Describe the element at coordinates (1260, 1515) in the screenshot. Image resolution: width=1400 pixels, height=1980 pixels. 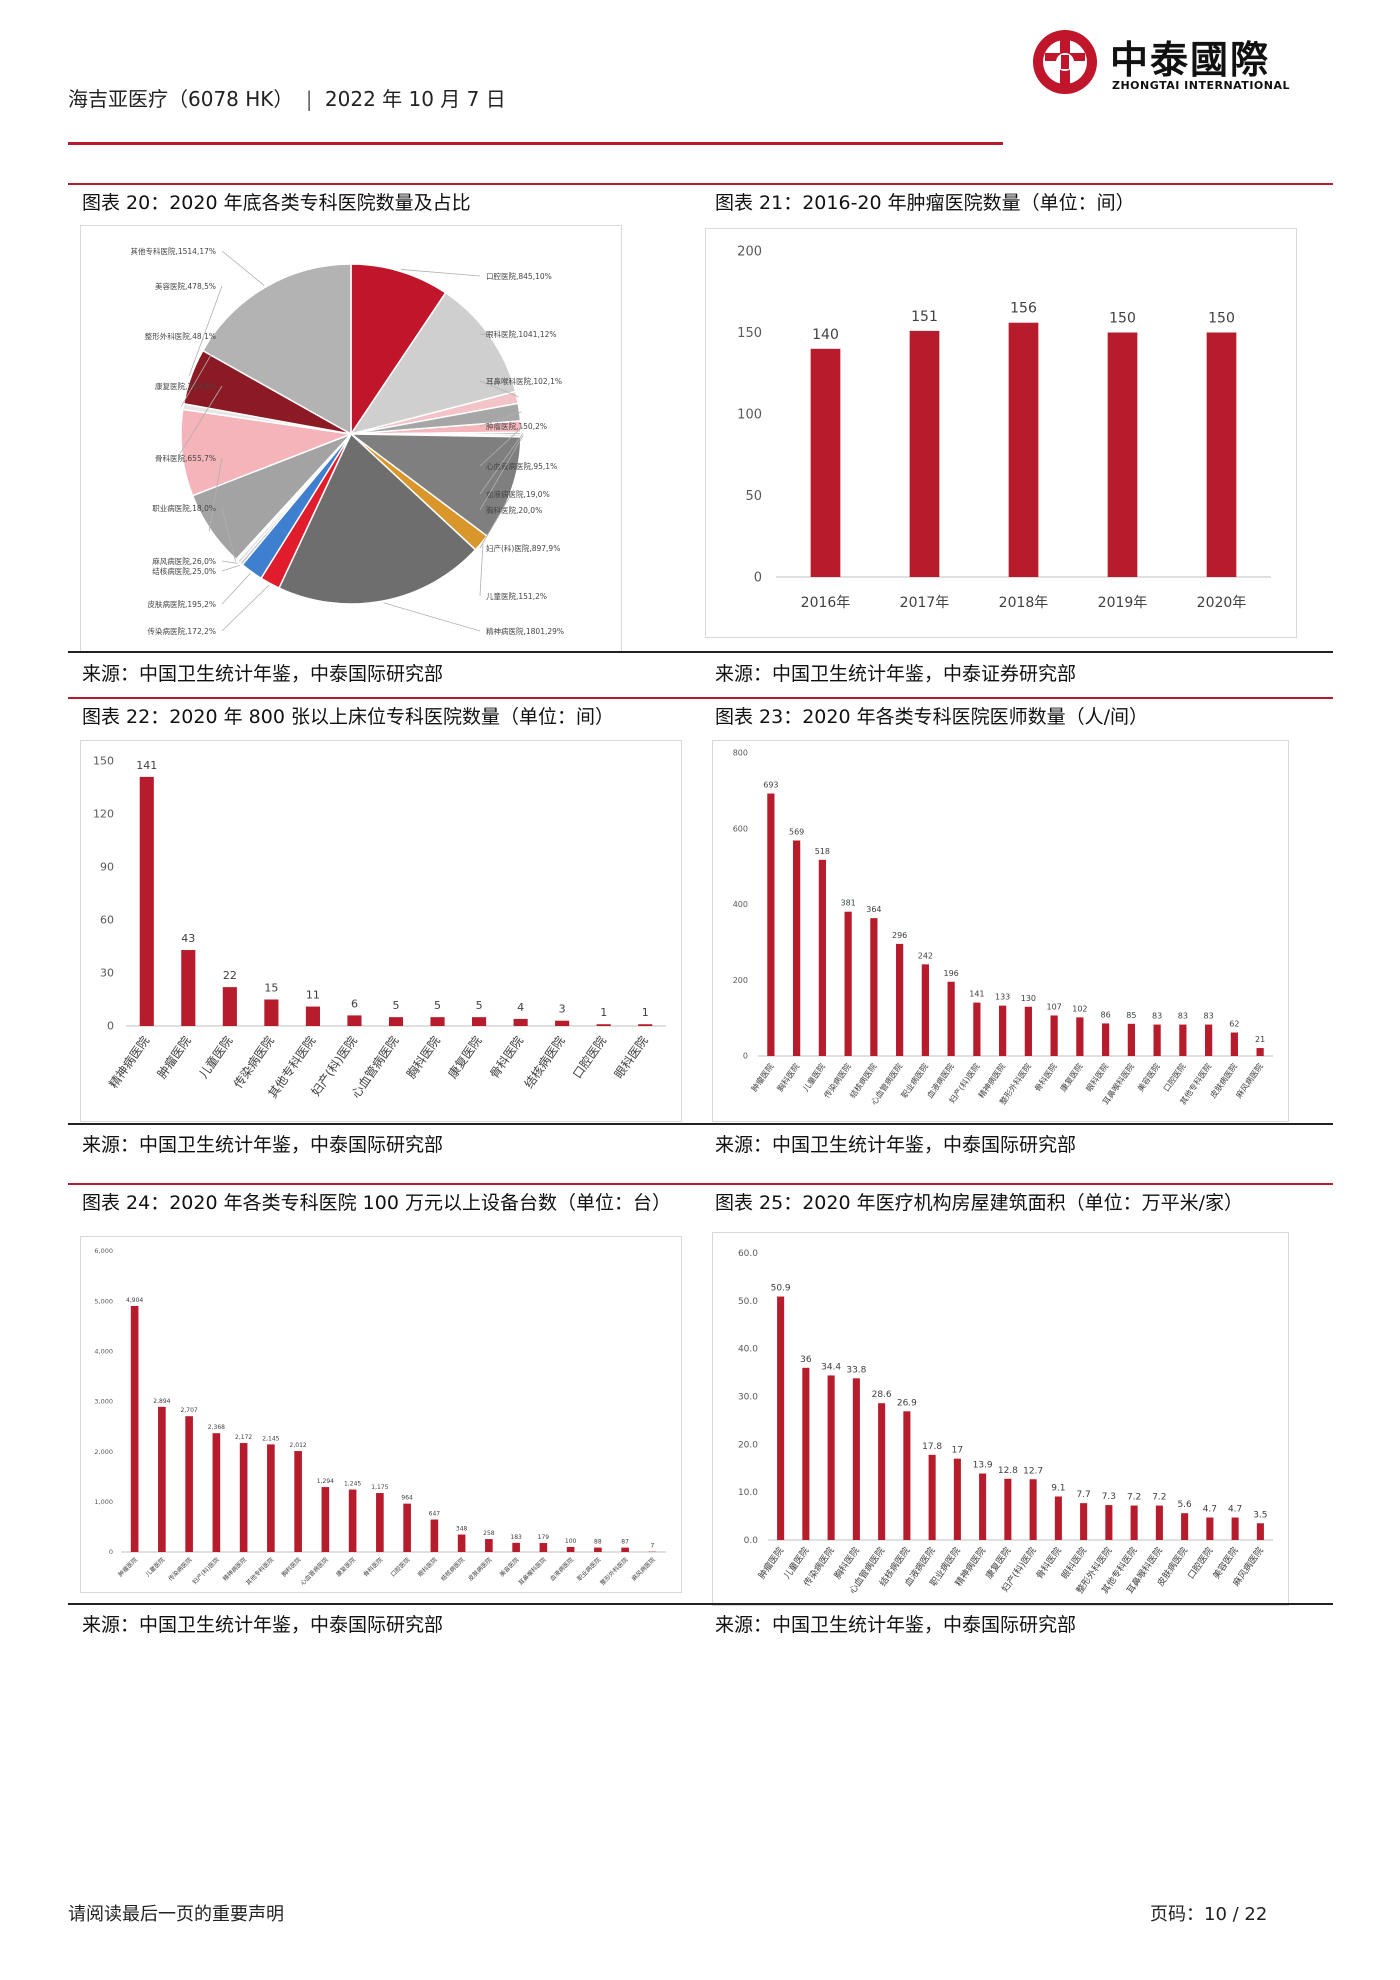
I see `data-label: 3.5` at that location.